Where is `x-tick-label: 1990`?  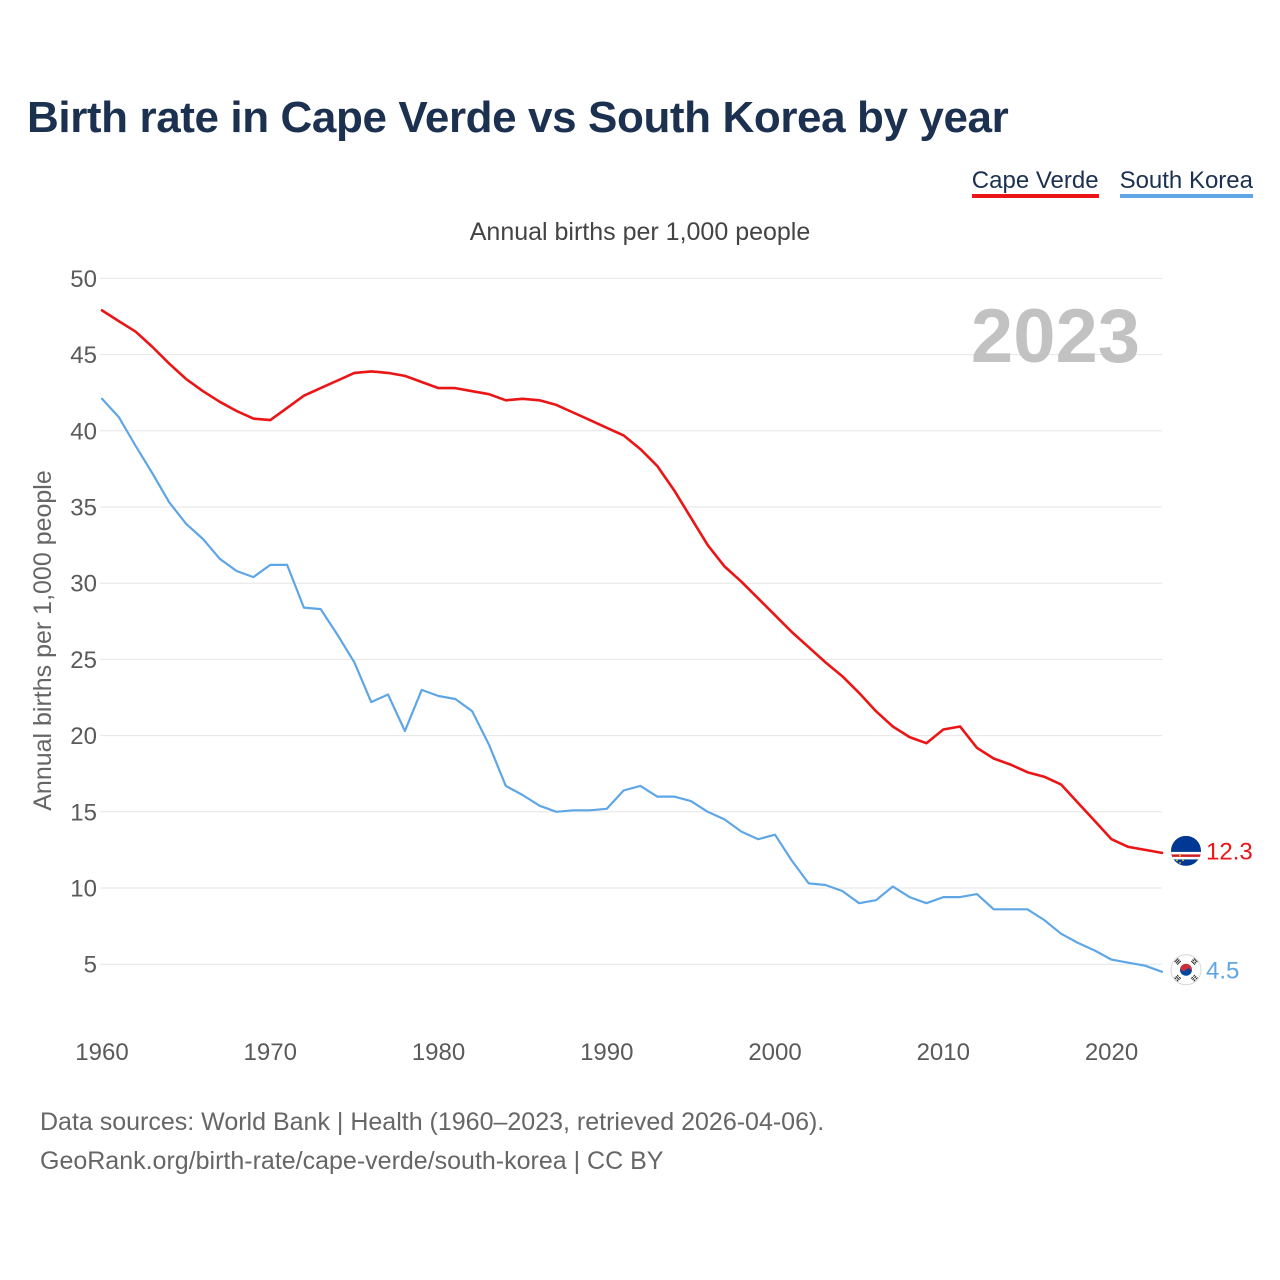
x-tick-label: 1990 is located at coordinates (606, 1052).